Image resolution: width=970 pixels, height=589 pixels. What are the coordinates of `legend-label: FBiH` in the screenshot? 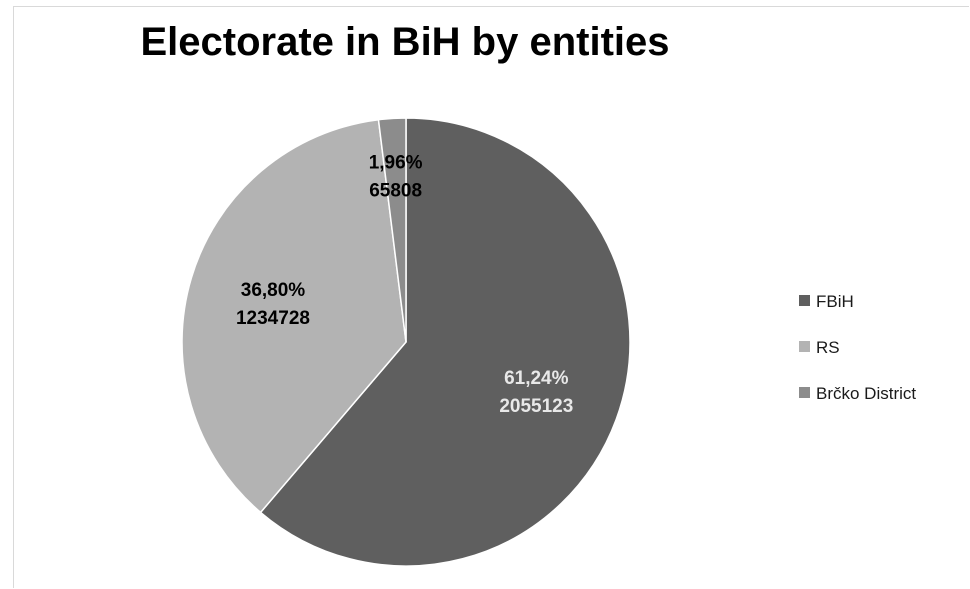 It's located at (835, 301).